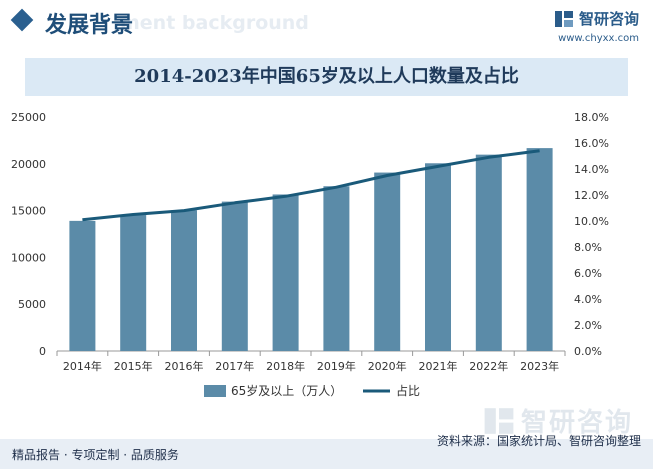  What do you see at coordinates (408, 390) in the screenshot?
I see `legend-line-label: 占比` at bounding box center [408, 390].